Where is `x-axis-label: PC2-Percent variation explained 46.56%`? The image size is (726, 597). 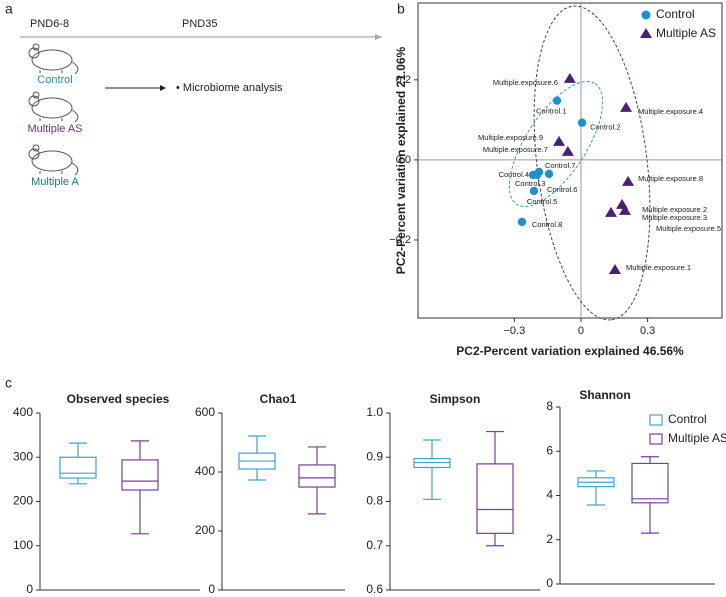 x-axis-label: PC2-Percent variation explained 46.56% is located at coordinates (570, 351).